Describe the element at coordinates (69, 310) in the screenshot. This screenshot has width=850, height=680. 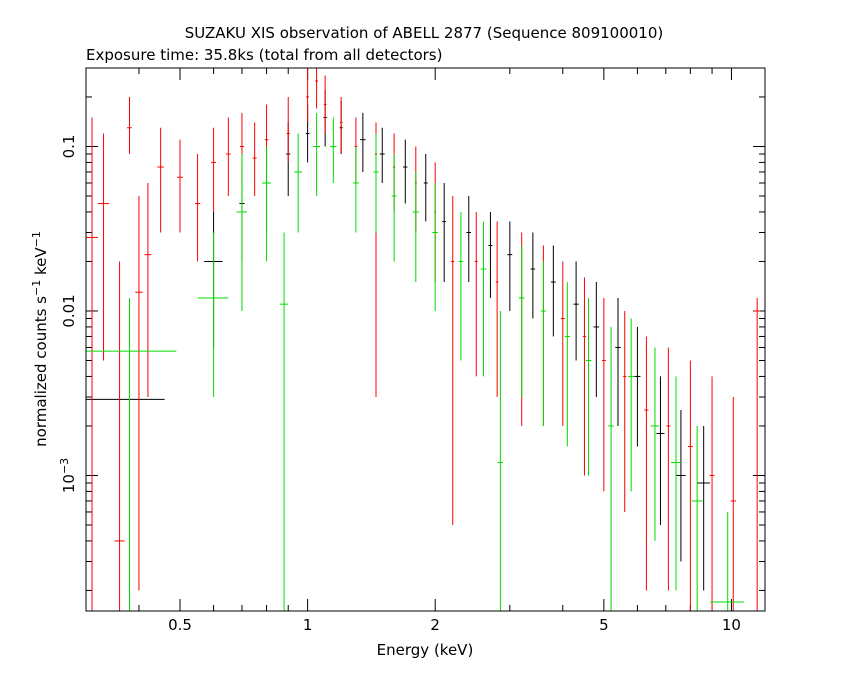
I see `y-tick-label: 0.01` at that location.